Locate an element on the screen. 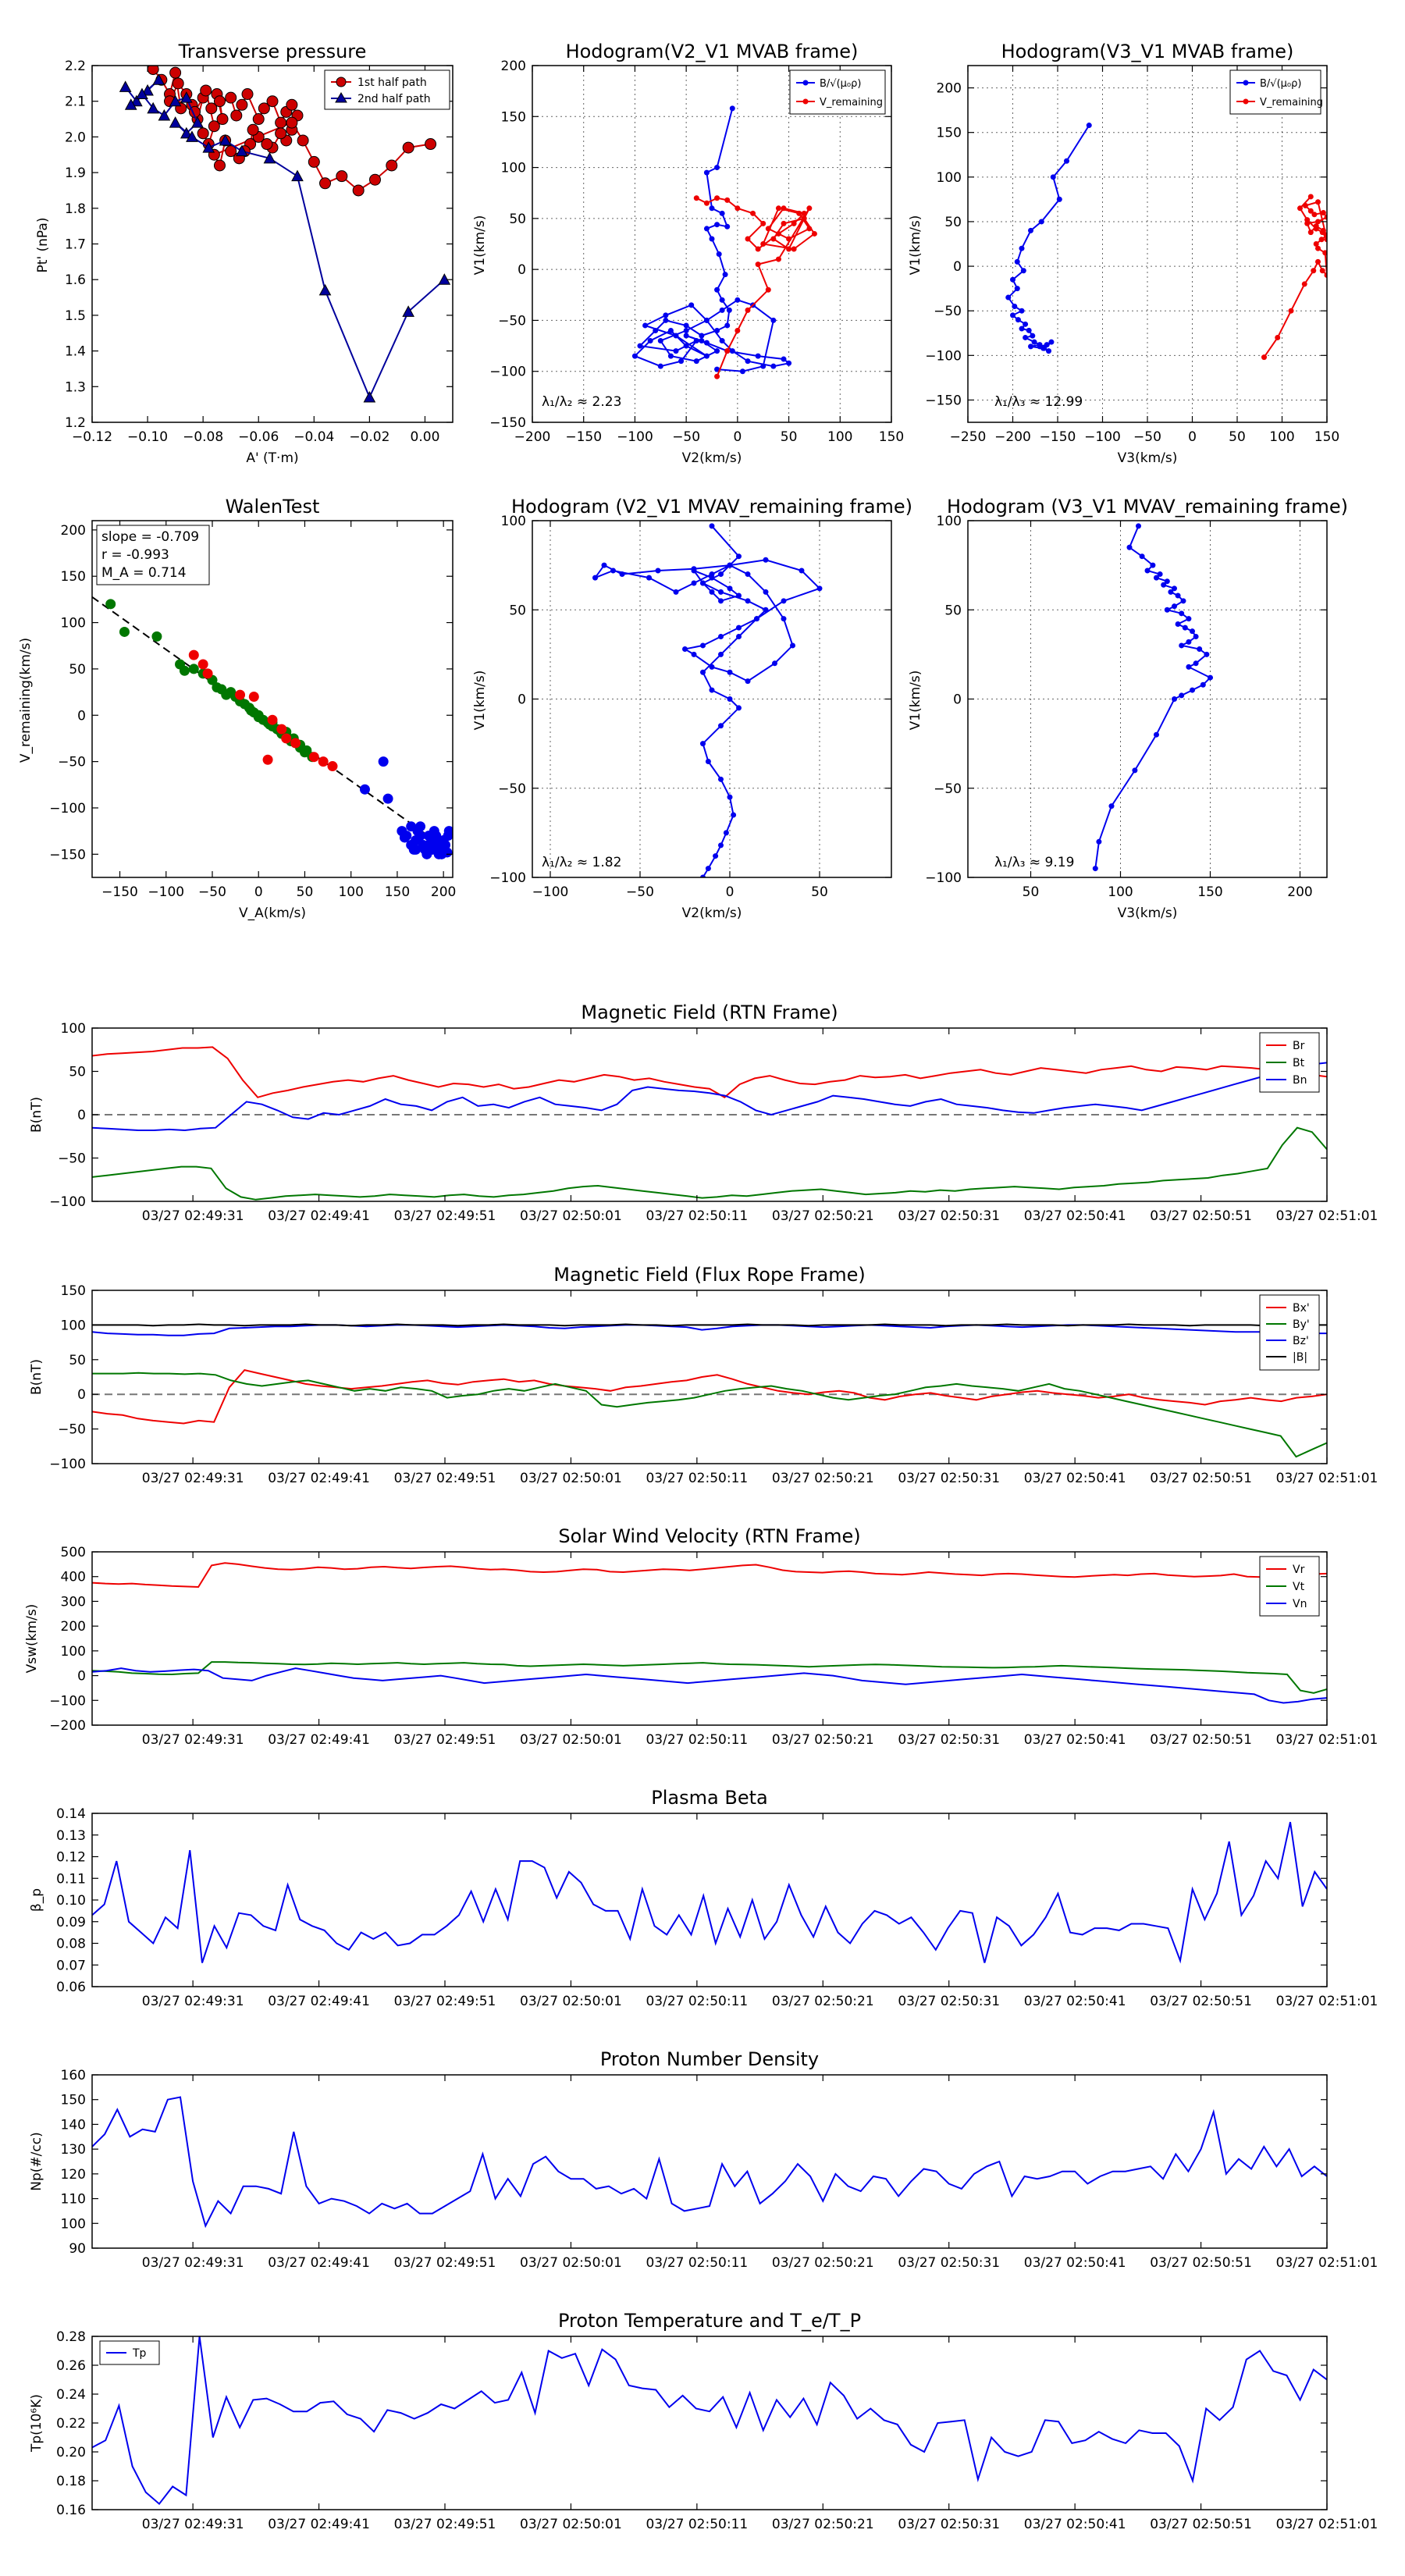 This screenshot has height=2576, width=1405. y-tick-label: 0.16 is located at coordinates (71, 2510).